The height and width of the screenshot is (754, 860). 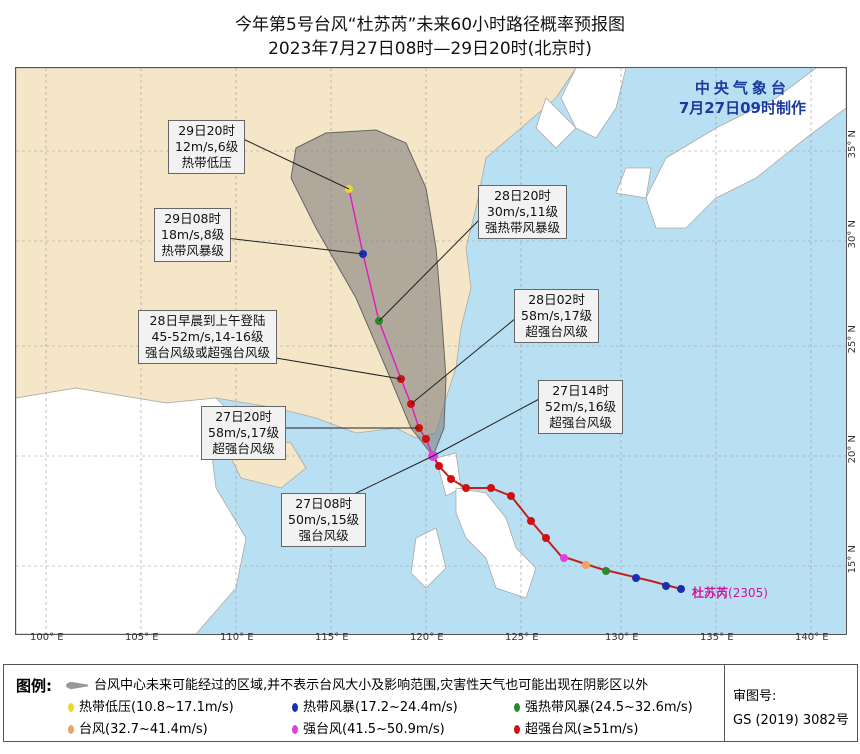 What do you see at coordinates (852, 234) in the screenshot?
I see `lat-tick: 30° N` at bounding box center [852, 234].